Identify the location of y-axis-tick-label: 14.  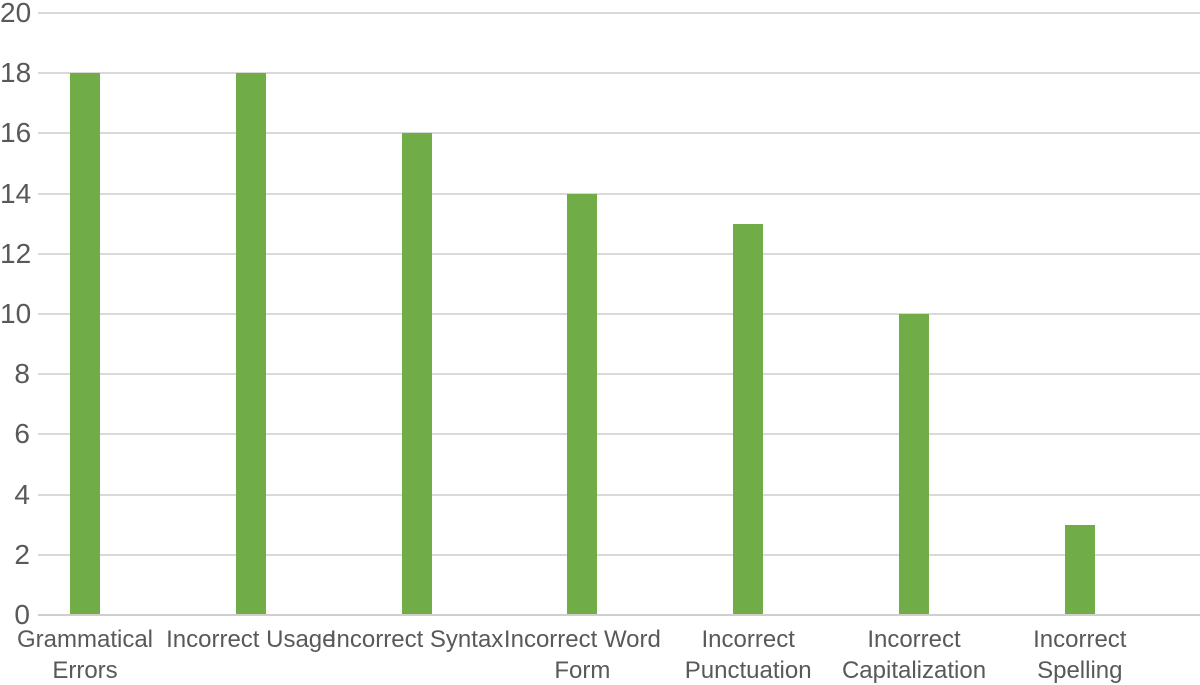
(16, 193).